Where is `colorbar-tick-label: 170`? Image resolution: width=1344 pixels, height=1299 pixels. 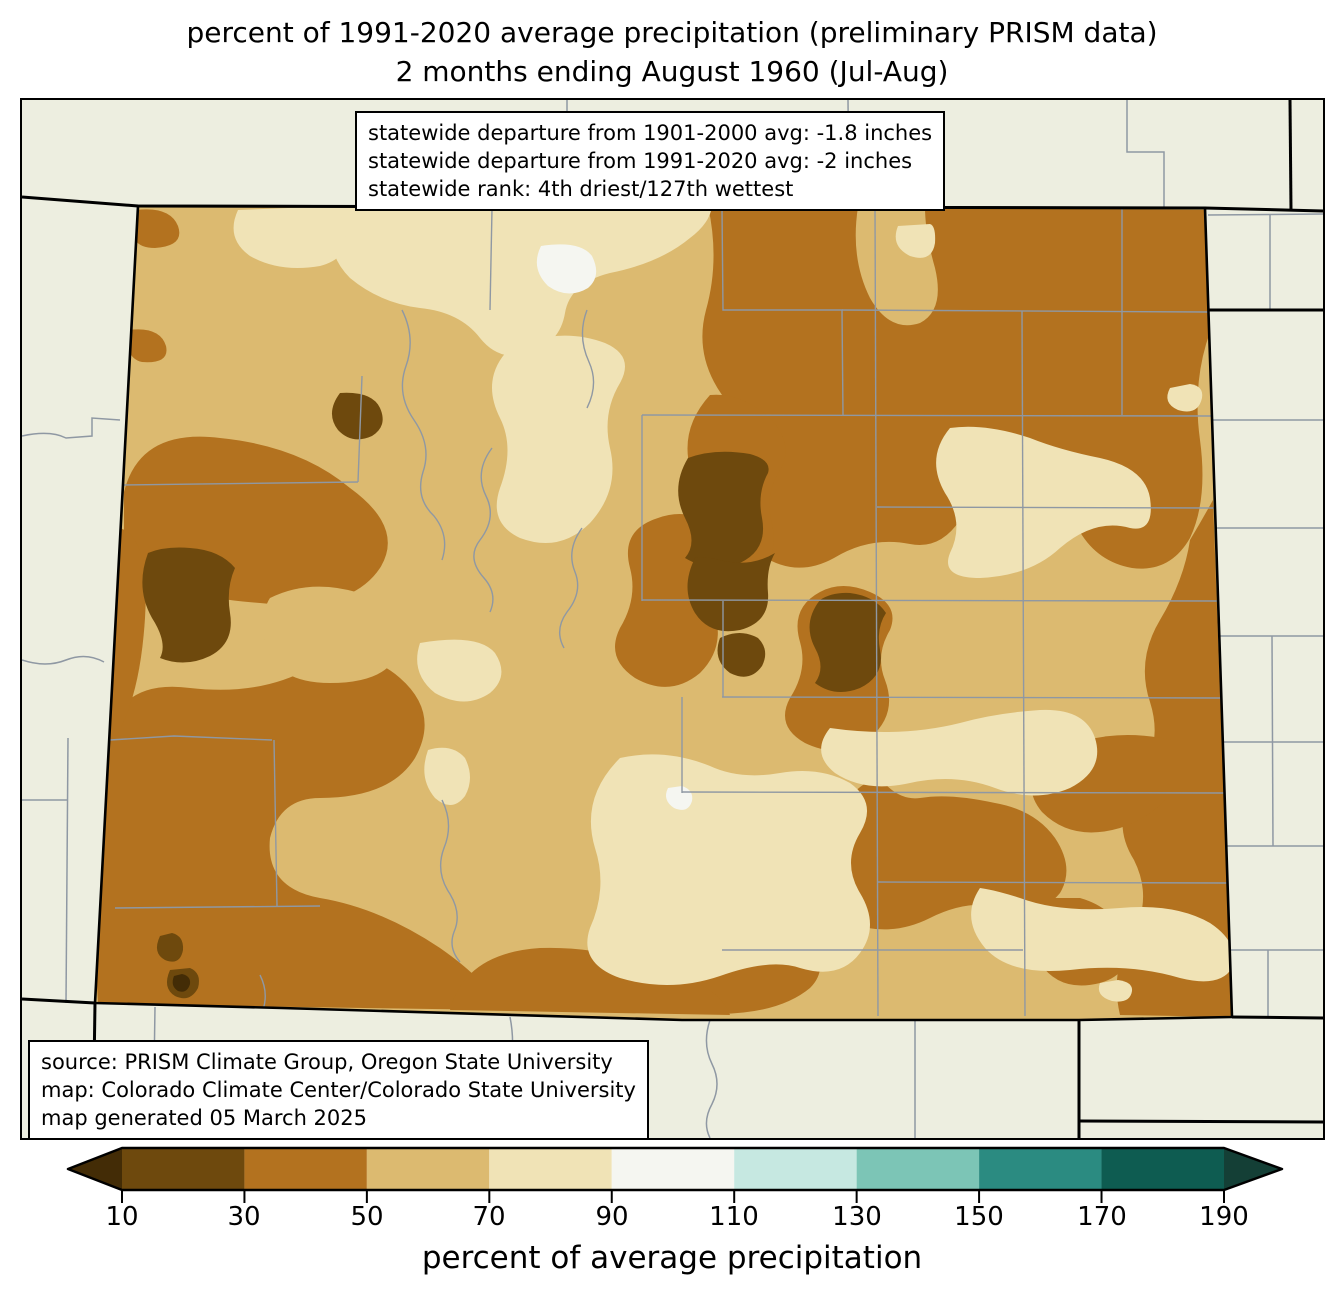
colorbar-tick-label: 170 is located at coordinates (1102, 1217).